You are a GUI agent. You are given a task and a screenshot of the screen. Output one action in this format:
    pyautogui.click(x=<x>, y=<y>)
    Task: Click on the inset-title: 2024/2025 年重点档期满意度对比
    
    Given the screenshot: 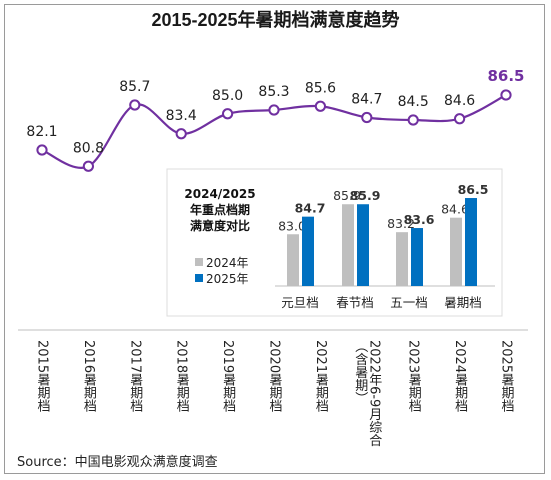 What is the action you would take?
    pyautogui.click(x=219, y=210)
    